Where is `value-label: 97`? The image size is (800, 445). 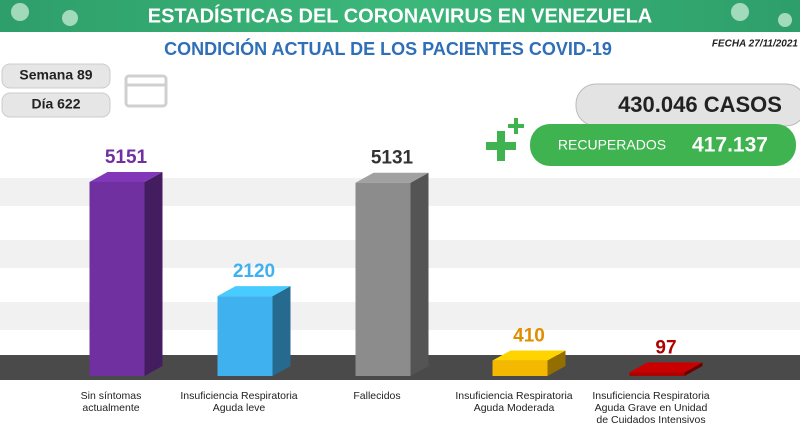 value-label: 97 is located at coordinates (665, 347).